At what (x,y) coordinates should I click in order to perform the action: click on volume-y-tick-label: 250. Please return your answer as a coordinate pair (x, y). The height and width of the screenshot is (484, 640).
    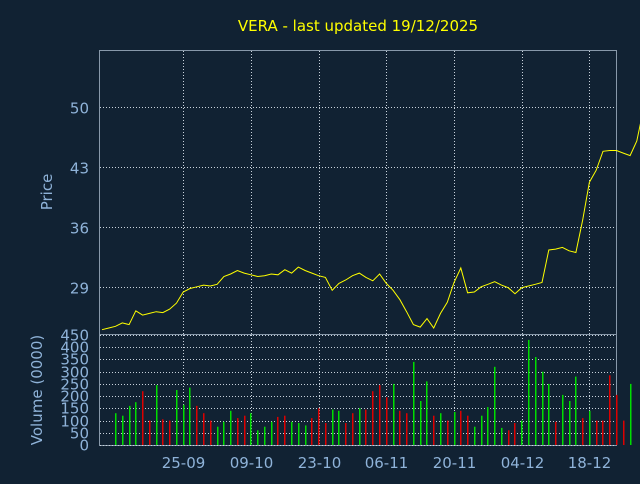
    Looking at the image, I should click on (74, 385).